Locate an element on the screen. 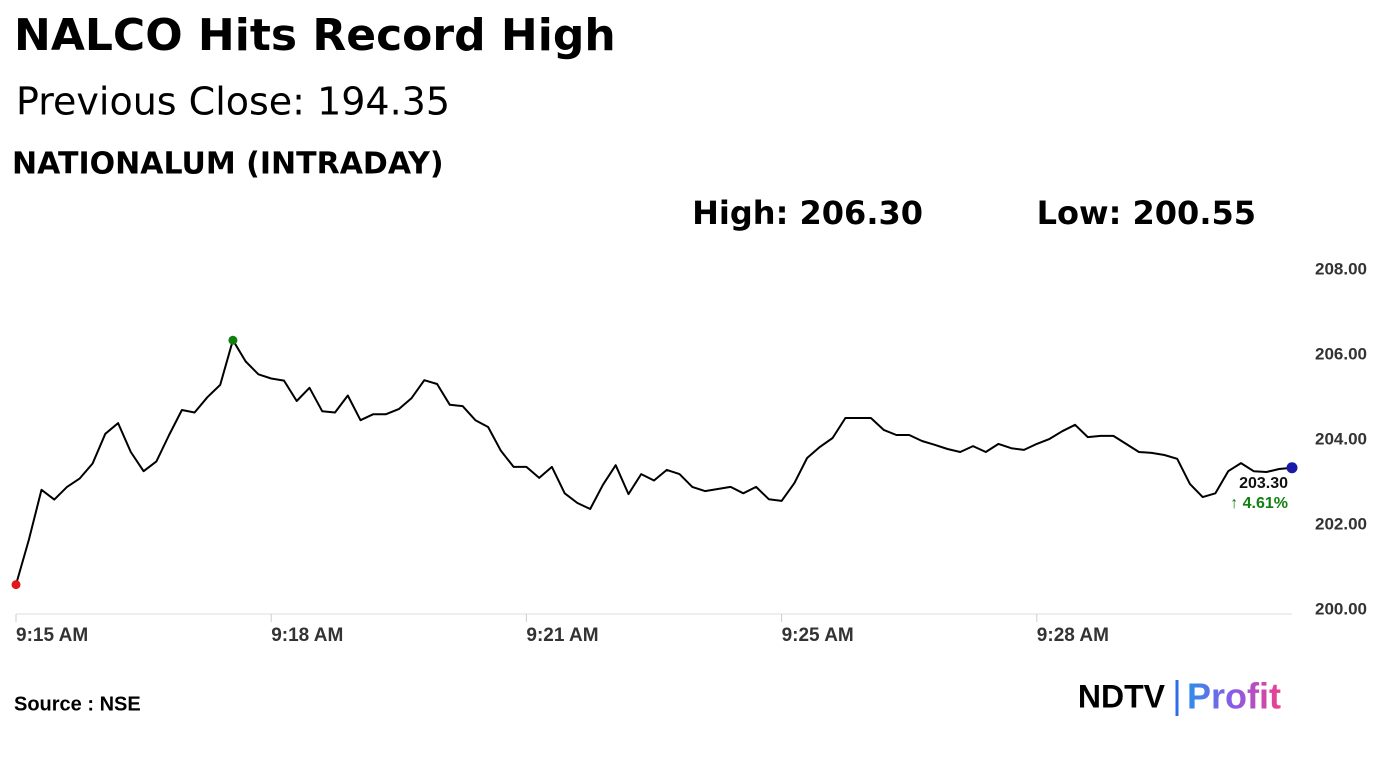 This screenshot has height=781, width=1382. x-tick-label: 9:21 AM is located at coordinates (562, 635).